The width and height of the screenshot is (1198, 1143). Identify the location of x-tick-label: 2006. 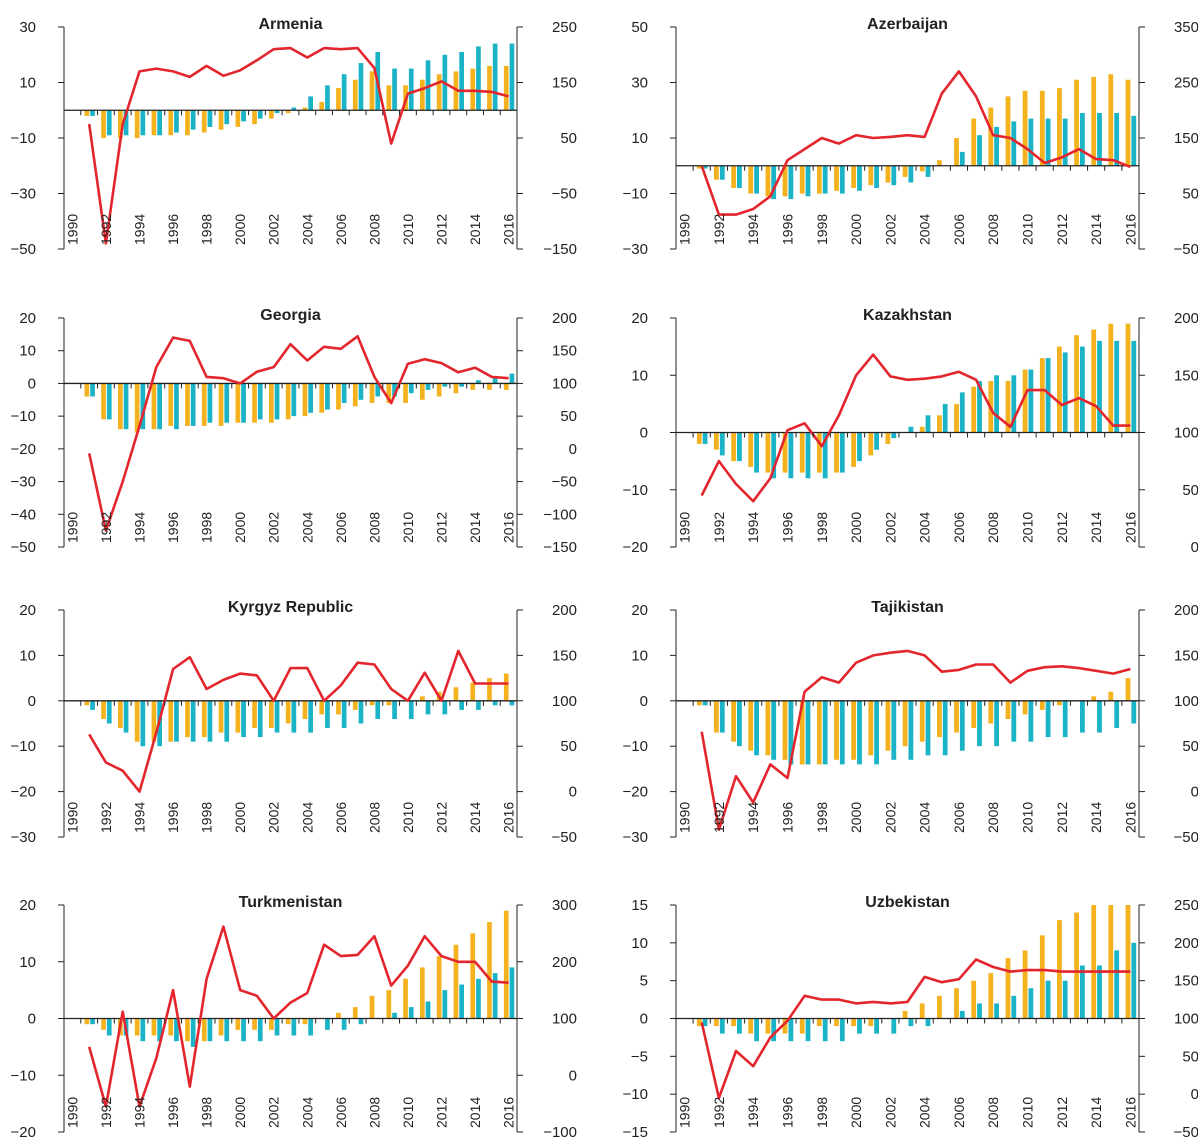
(341, 1112).